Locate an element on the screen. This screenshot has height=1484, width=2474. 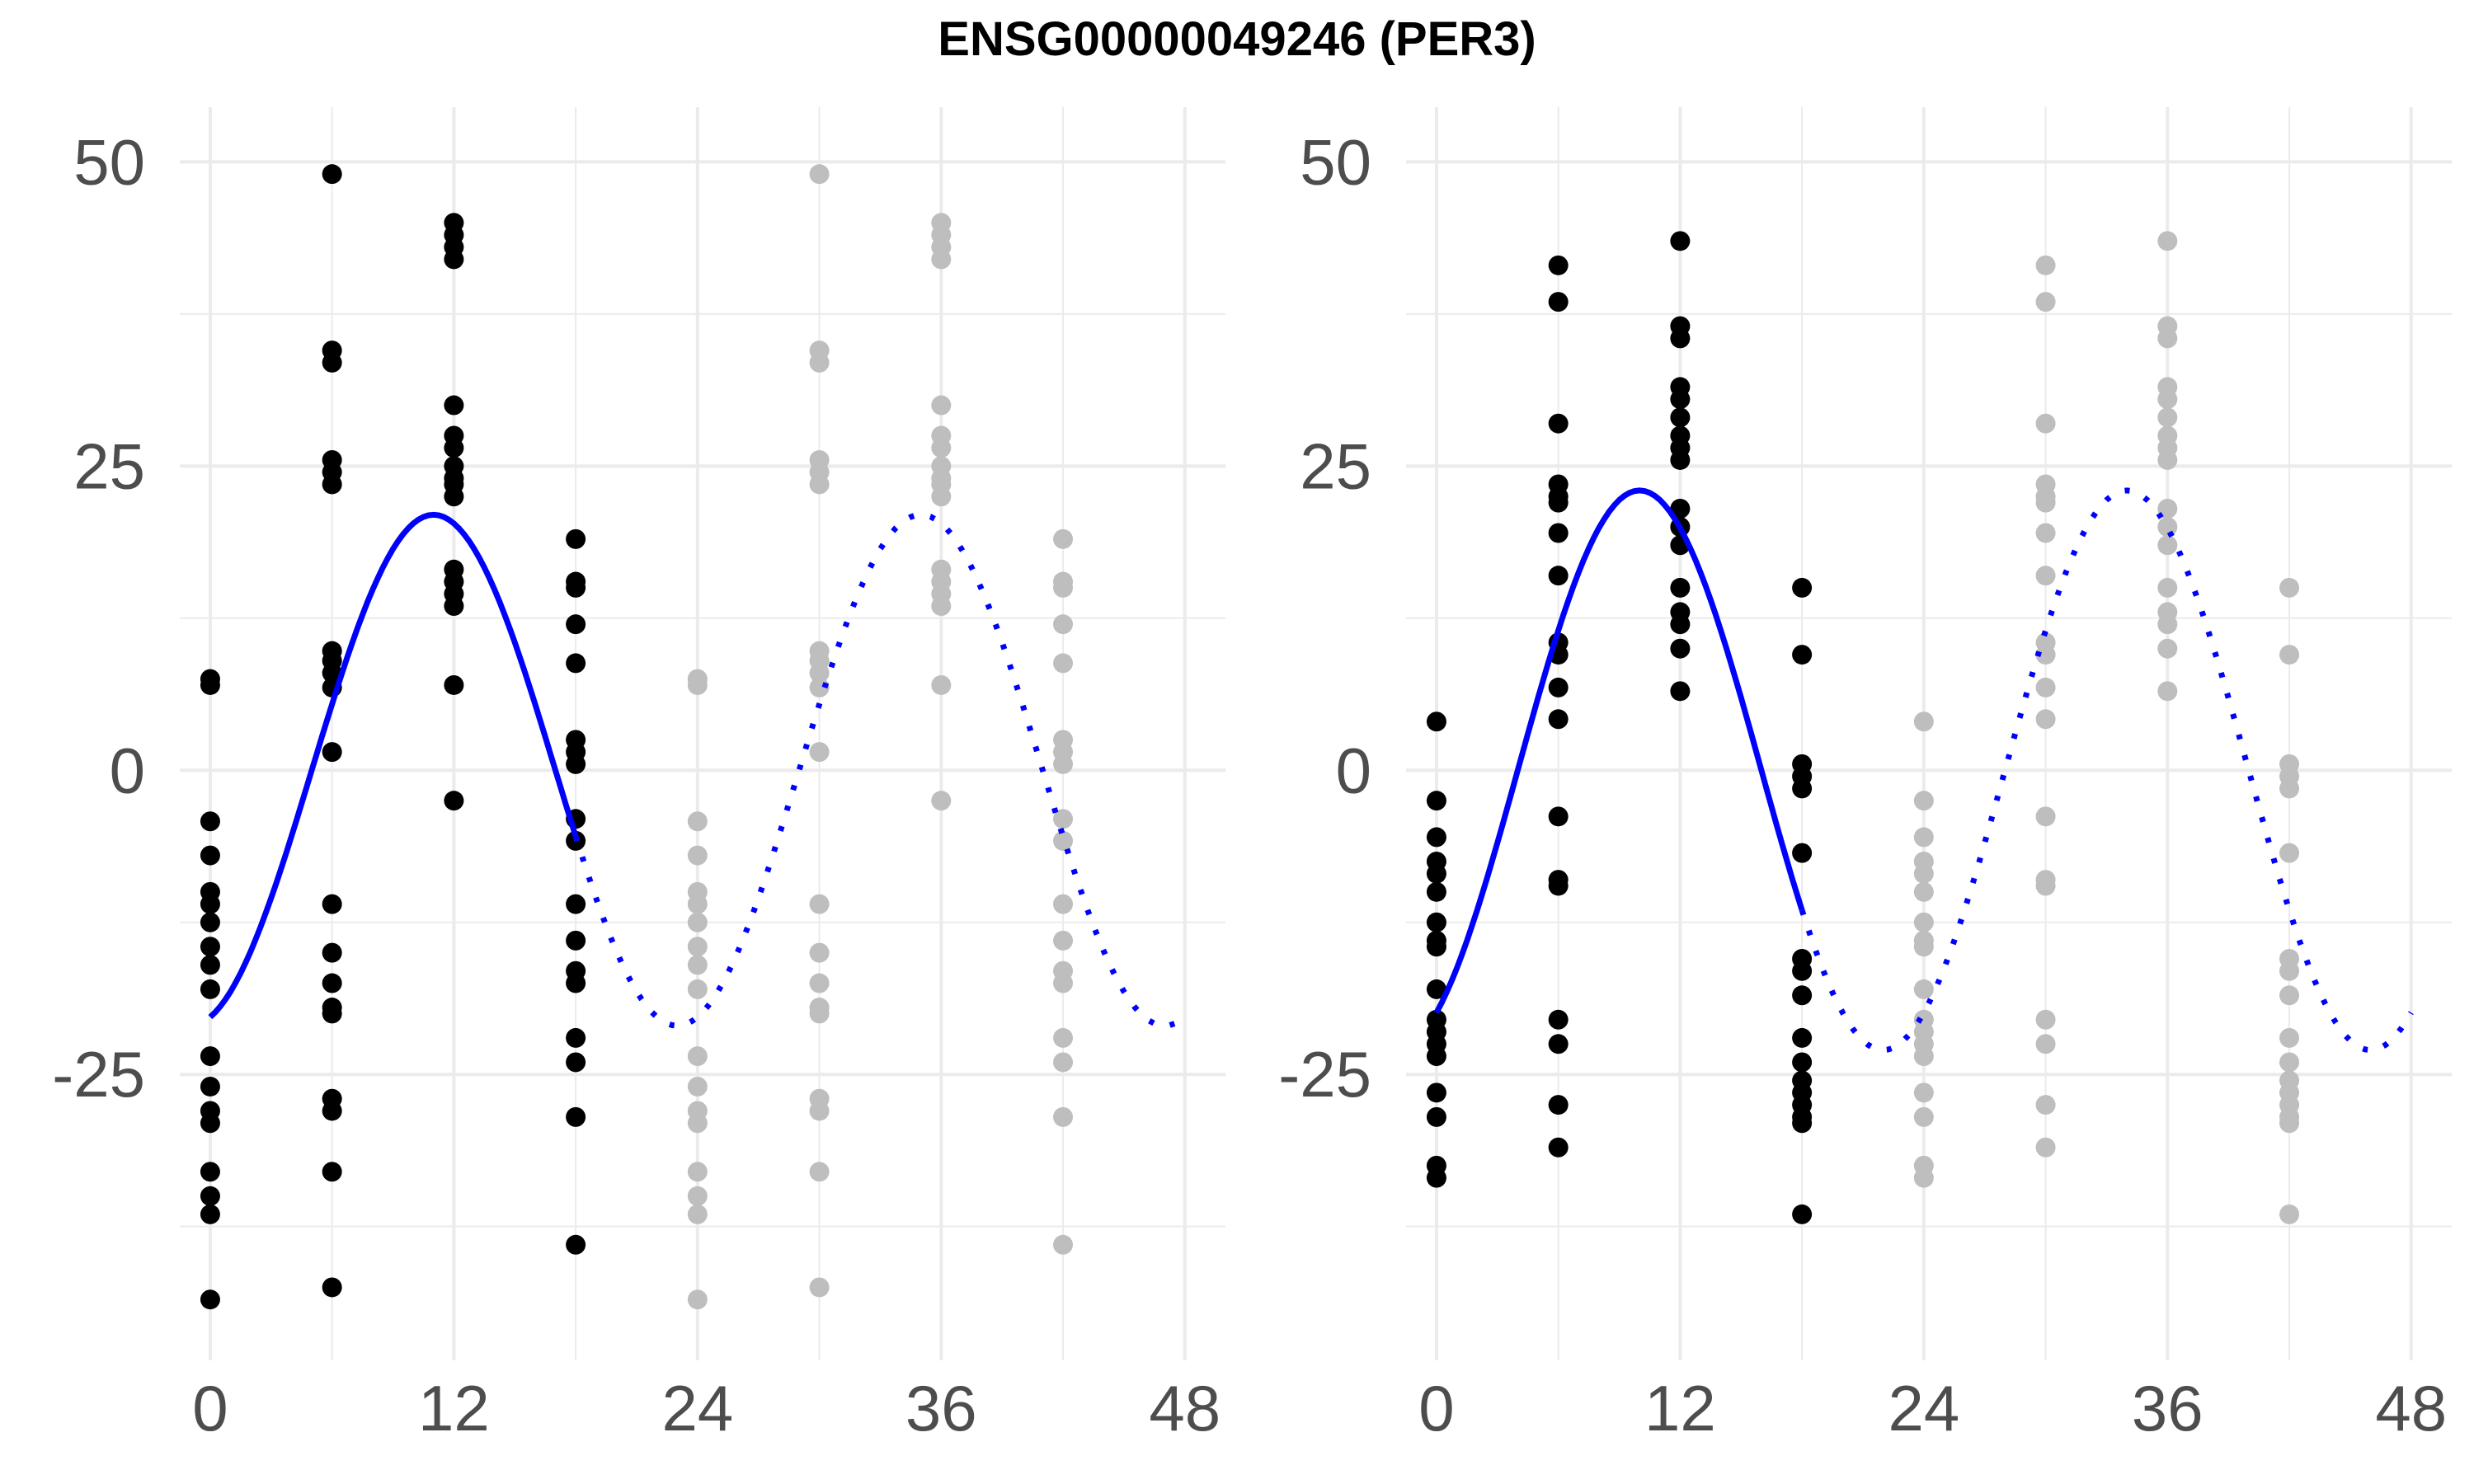
figure-title: ENSG00000049246 (PER3) is located at coordinates (1237, 39).